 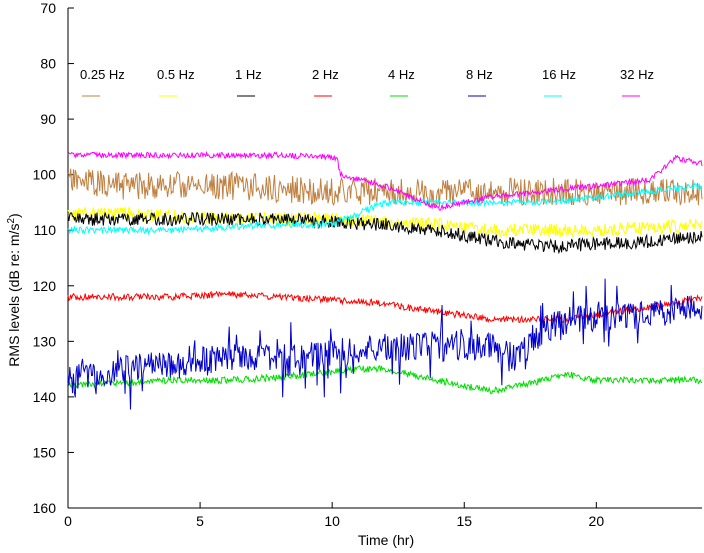 What do you see at coordinates (325, 74) in the screenshot?
I see `legend-label-2-hz: 2 Hz` at bounding box center [325, 74].